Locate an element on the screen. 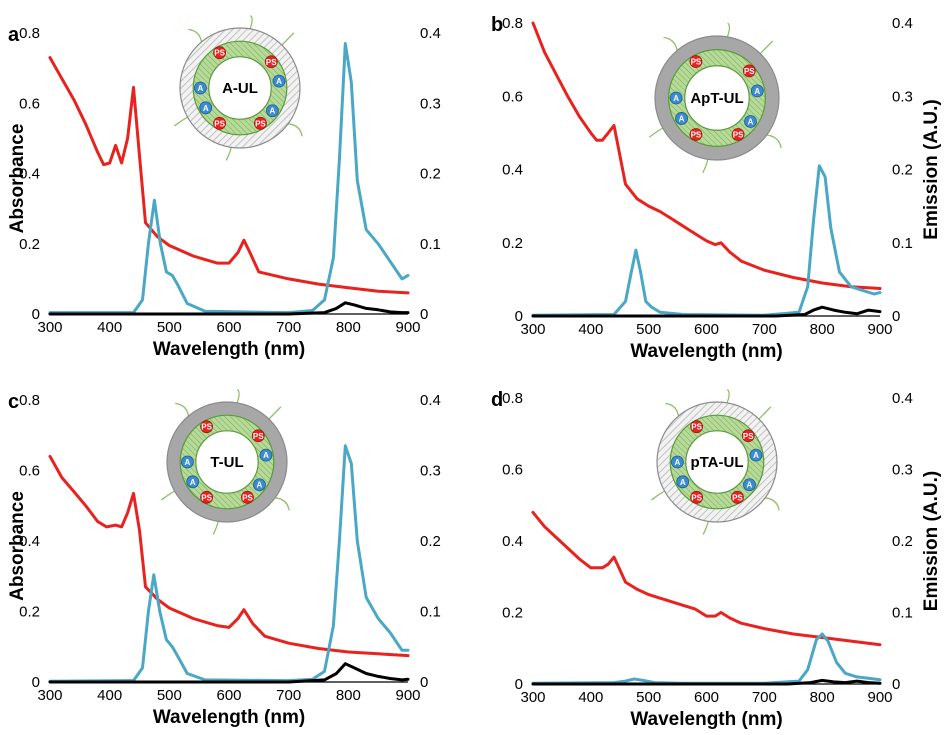  panel-label: c is located at coordinates (13, 402).